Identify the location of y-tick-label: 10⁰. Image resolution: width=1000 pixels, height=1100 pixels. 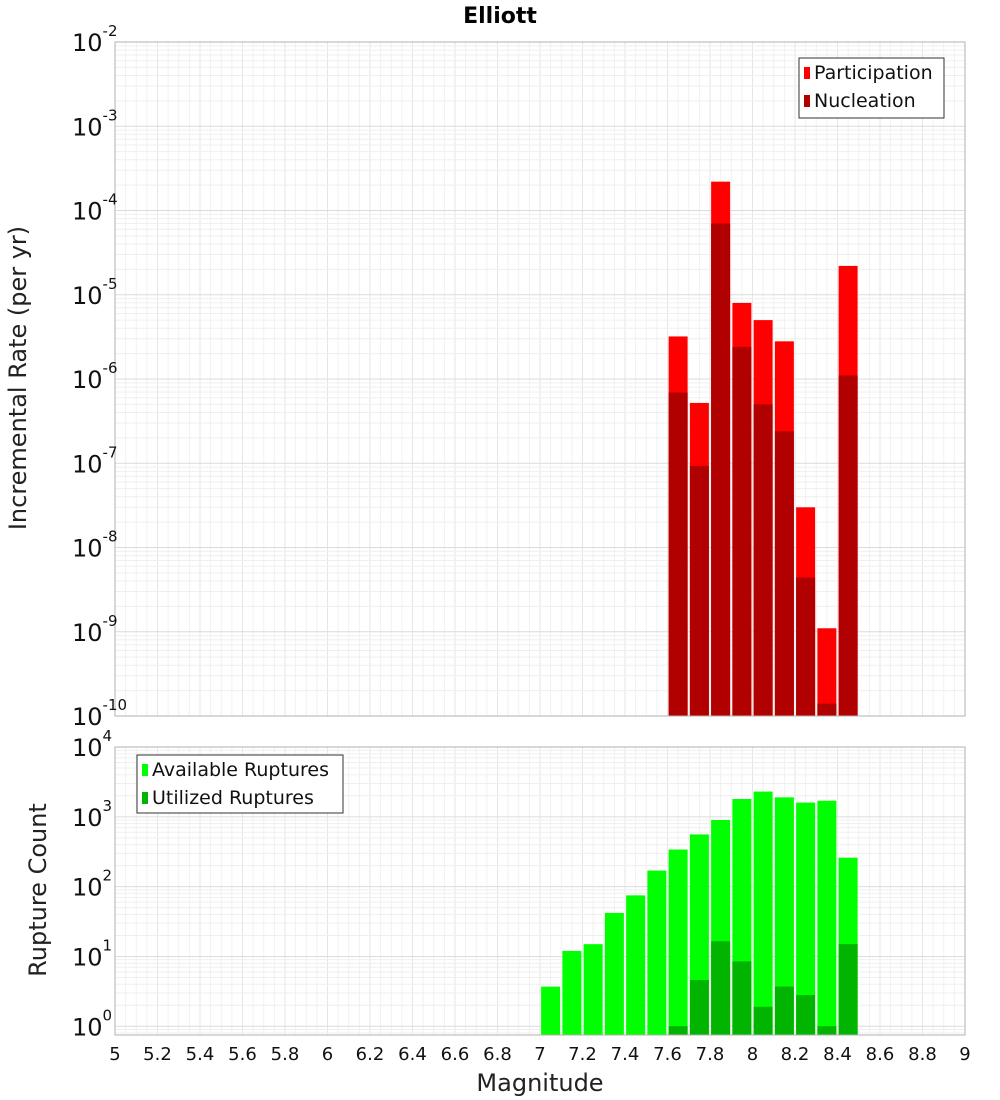
(92, 1023).